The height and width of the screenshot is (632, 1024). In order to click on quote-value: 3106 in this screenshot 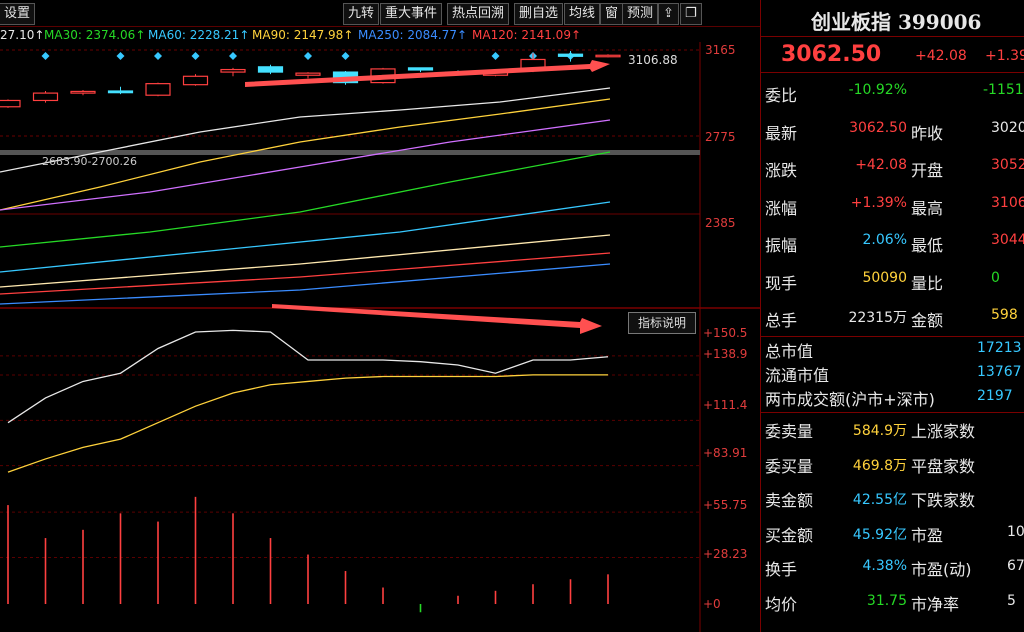, I will do `click(1007, 202)`.